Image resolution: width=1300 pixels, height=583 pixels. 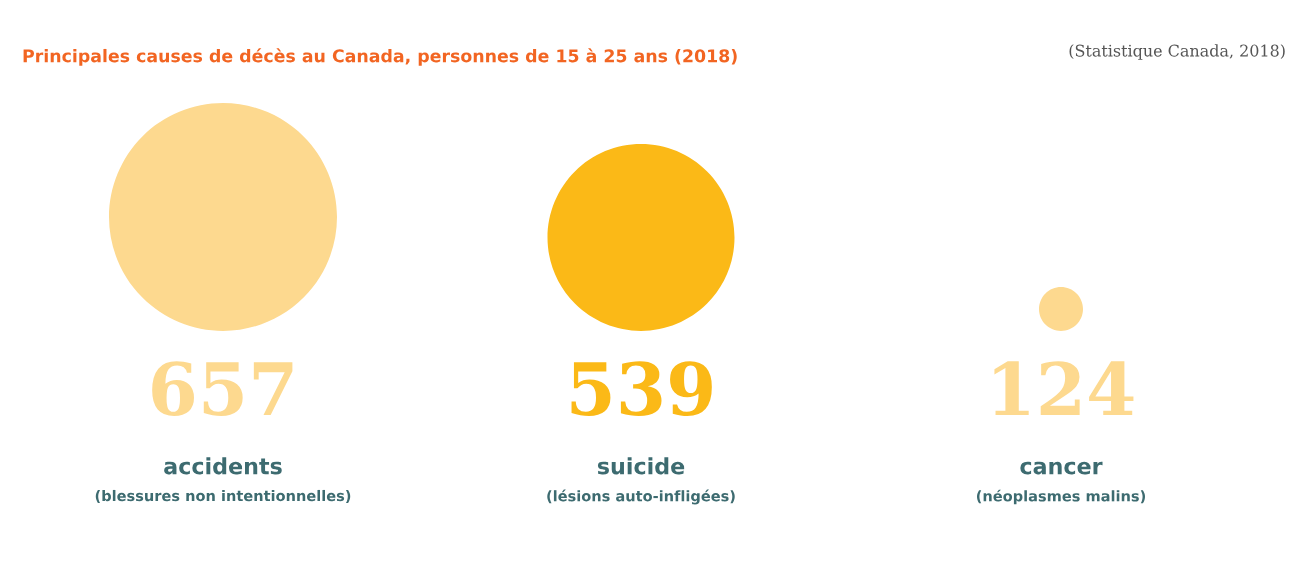 What do you see at coordinates (380, 57) in the screenshot?
I see `text: Principales causes de décès au Canada, personnes de 15 à 25 ans (2018)` at bounding box center [380, 57].